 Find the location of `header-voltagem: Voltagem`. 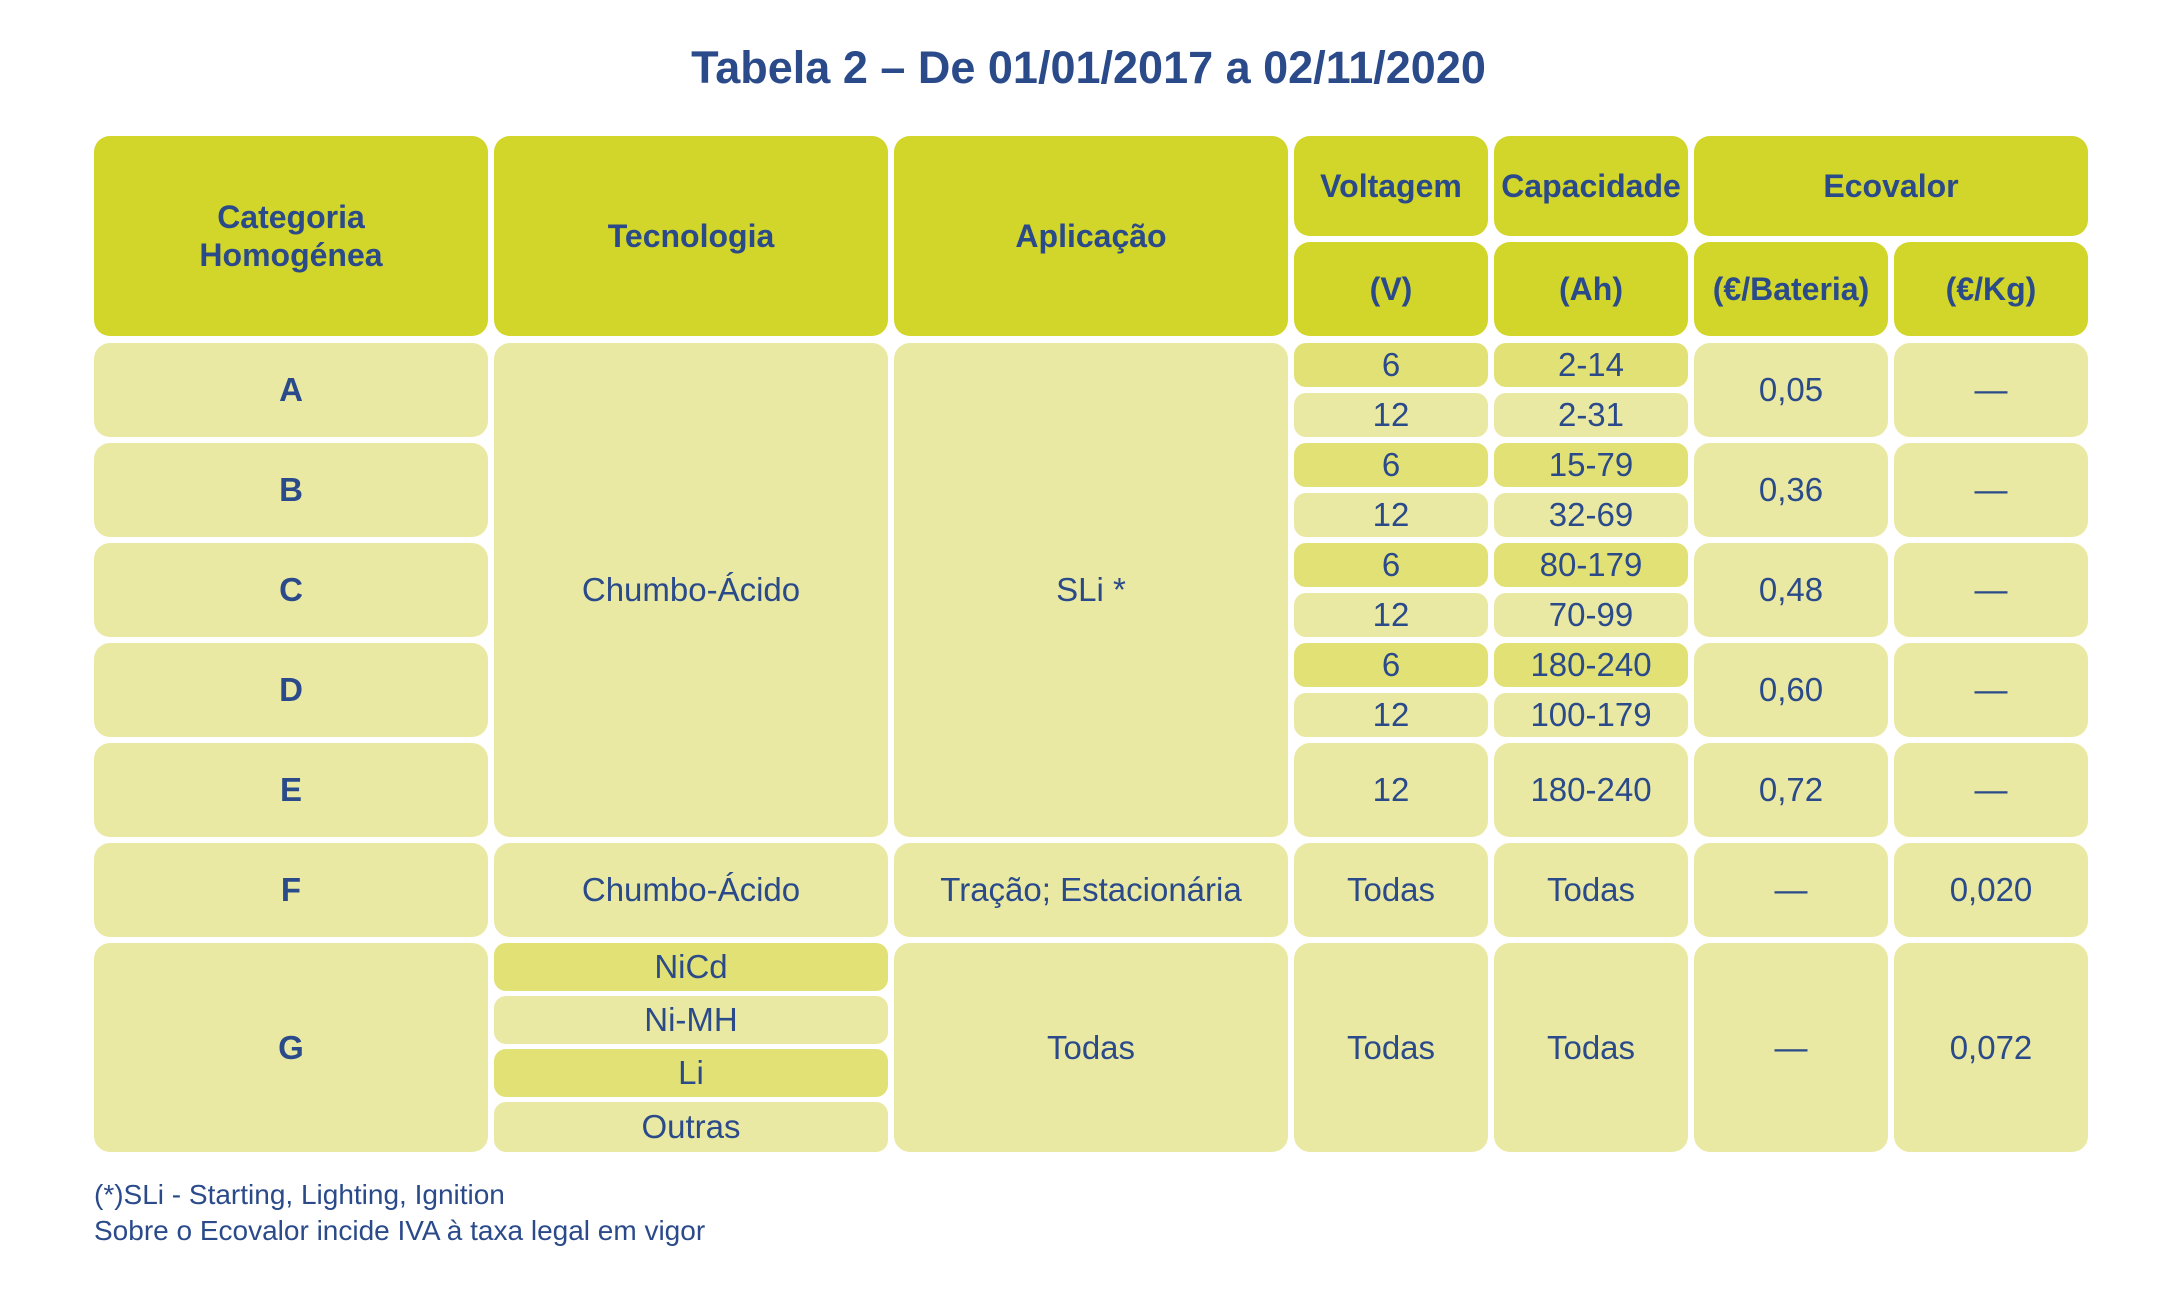

header-voltagem: Voltagem is located at coordinates (1391, 186).